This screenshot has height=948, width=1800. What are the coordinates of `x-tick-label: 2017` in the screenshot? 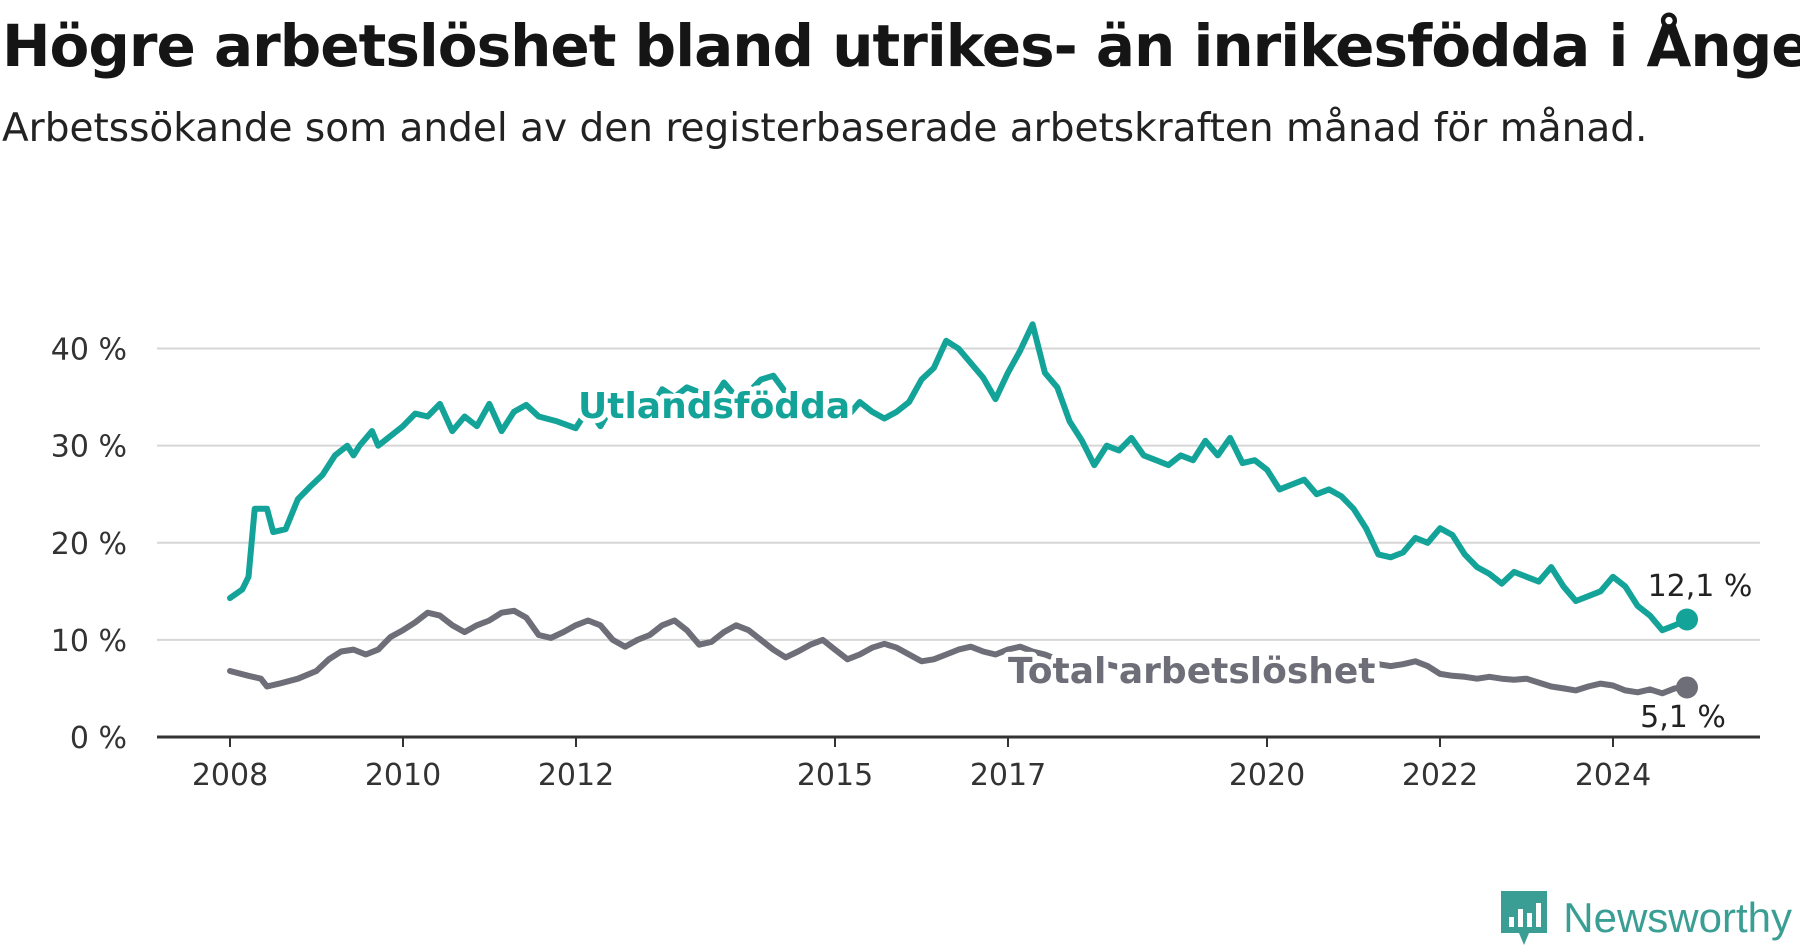 It's located at (1008, 775).